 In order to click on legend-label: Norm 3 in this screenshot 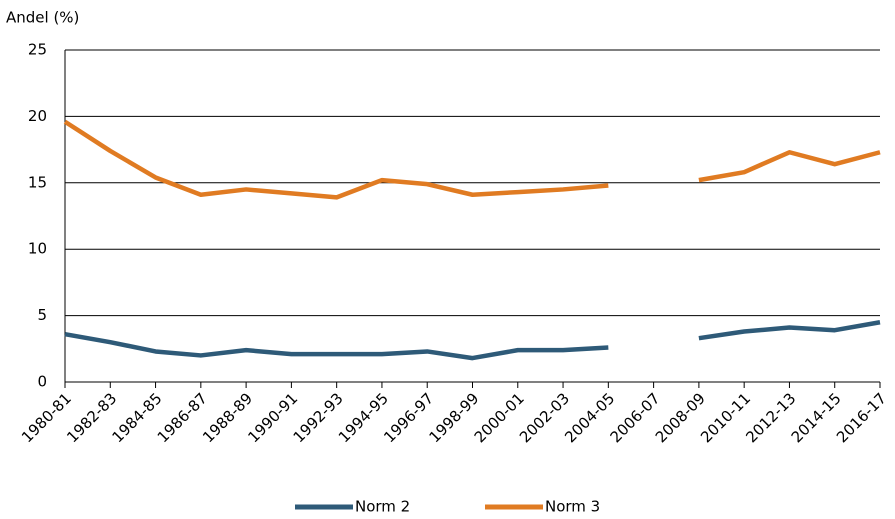, I will do `click(572, 507)`.